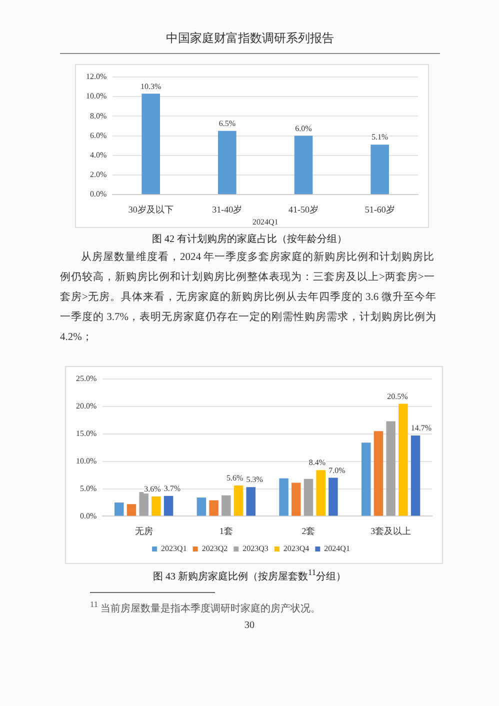 The image size is (499, 706). What do you see at coordinates (227, 209) in the screenshot?
I see `x-tick-label: 31-40岁` at bounding box center [227, 209].